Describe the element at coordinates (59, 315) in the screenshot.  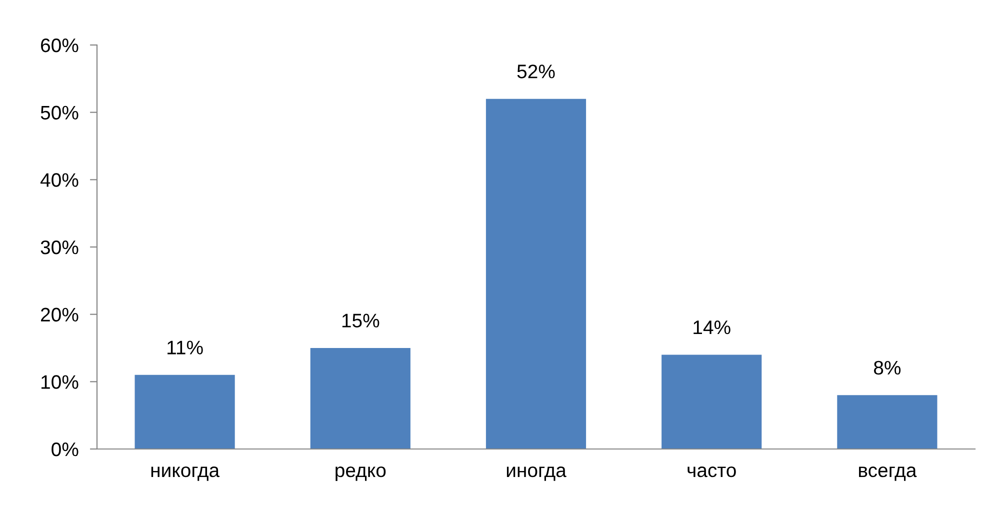
I see `y-tick-label: 20%` at that location.